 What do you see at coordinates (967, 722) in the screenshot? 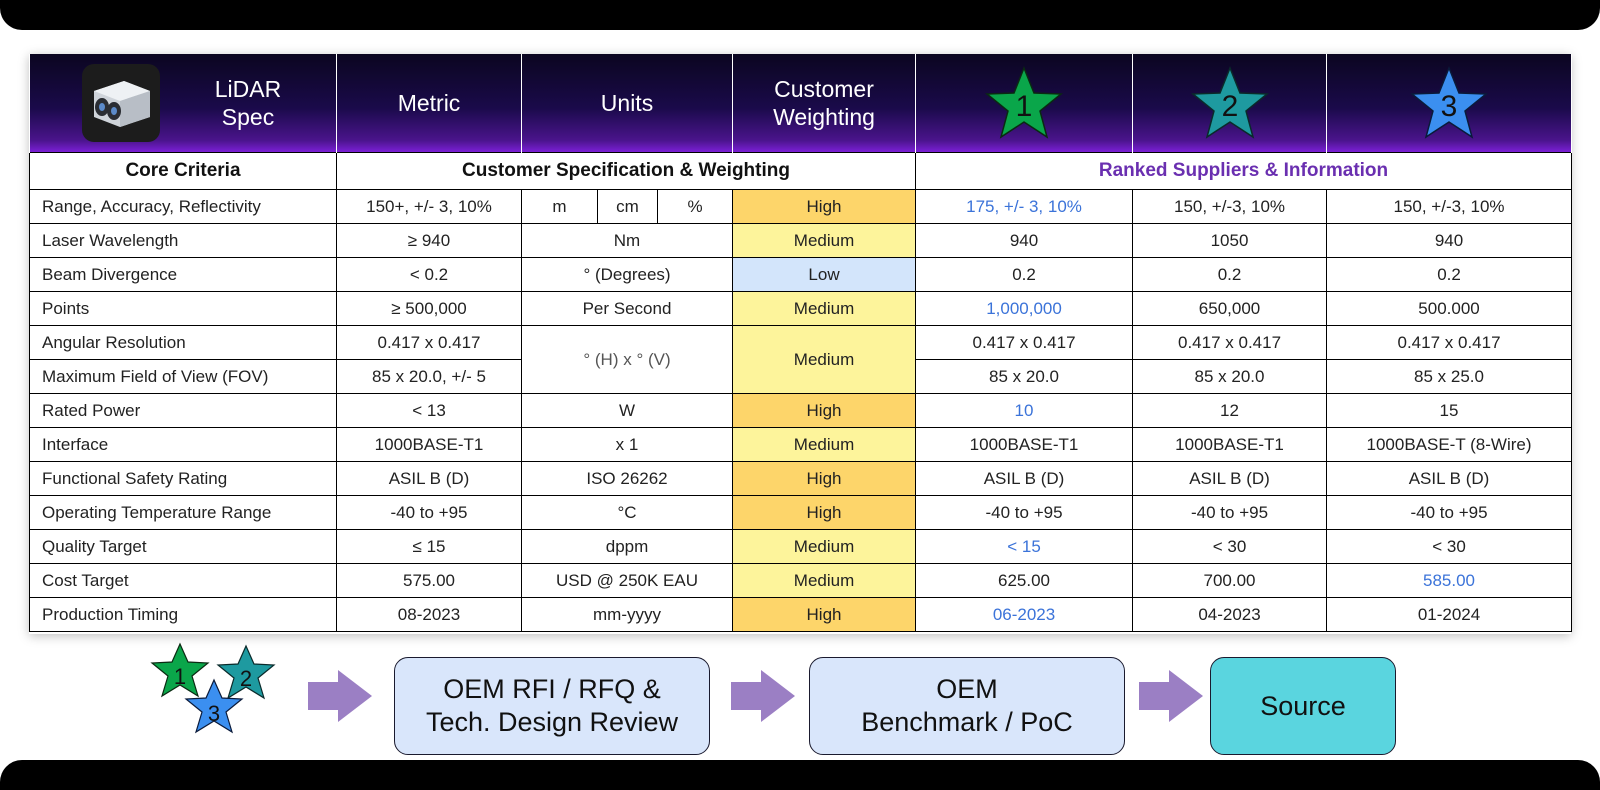
I see `step-2-line-2: Benchmark / PoC` at bounding box center [967, 722].